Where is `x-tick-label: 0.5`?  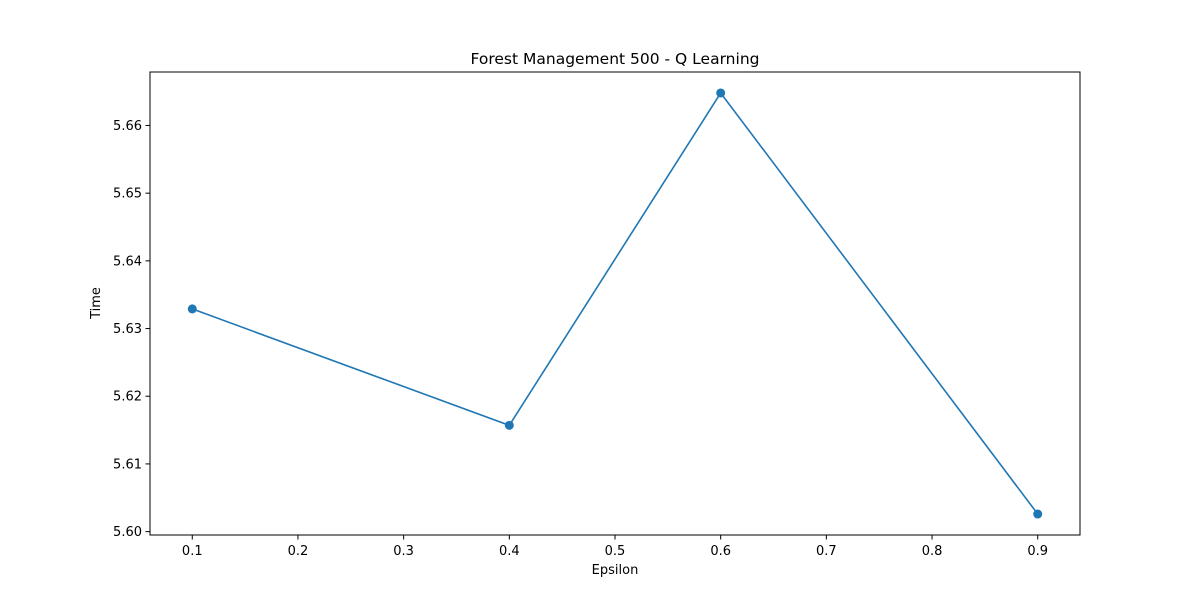
x-tick-label: 0.5 is located at coordinates (615, 551).